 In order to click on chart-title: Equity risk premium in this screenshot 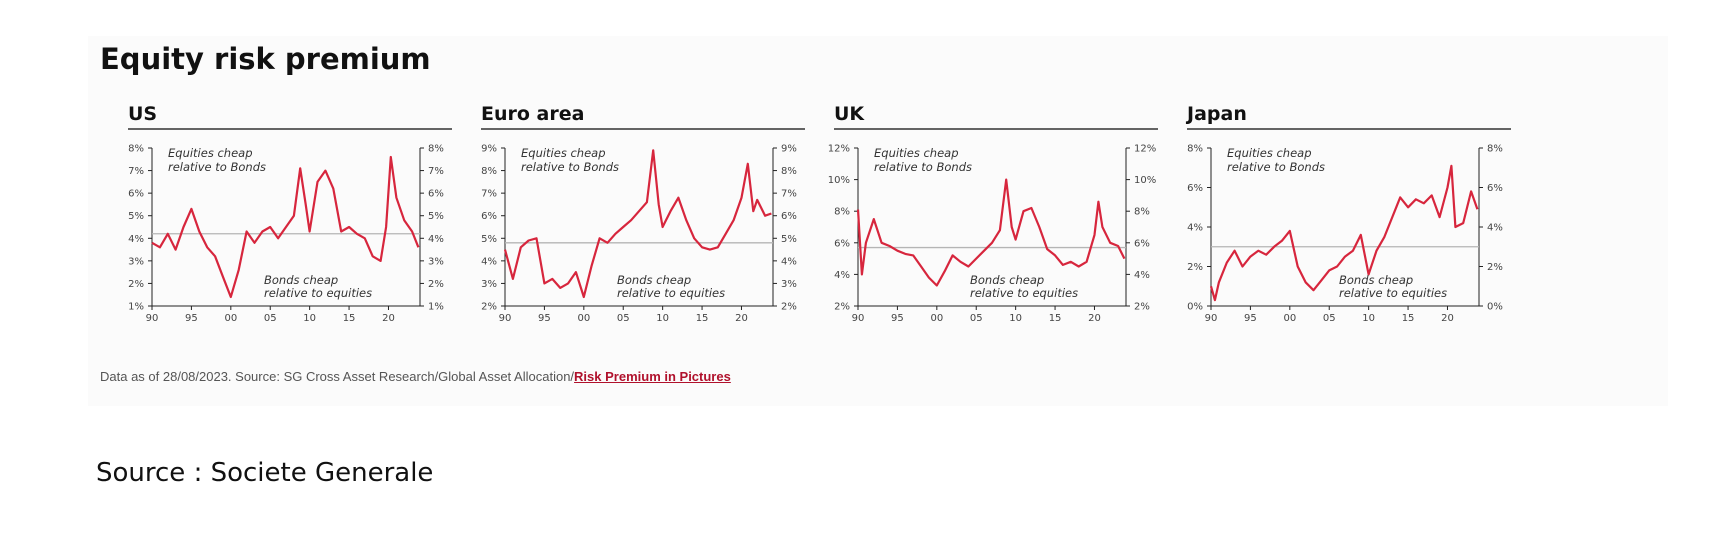, I will do `click(265, 59)`.